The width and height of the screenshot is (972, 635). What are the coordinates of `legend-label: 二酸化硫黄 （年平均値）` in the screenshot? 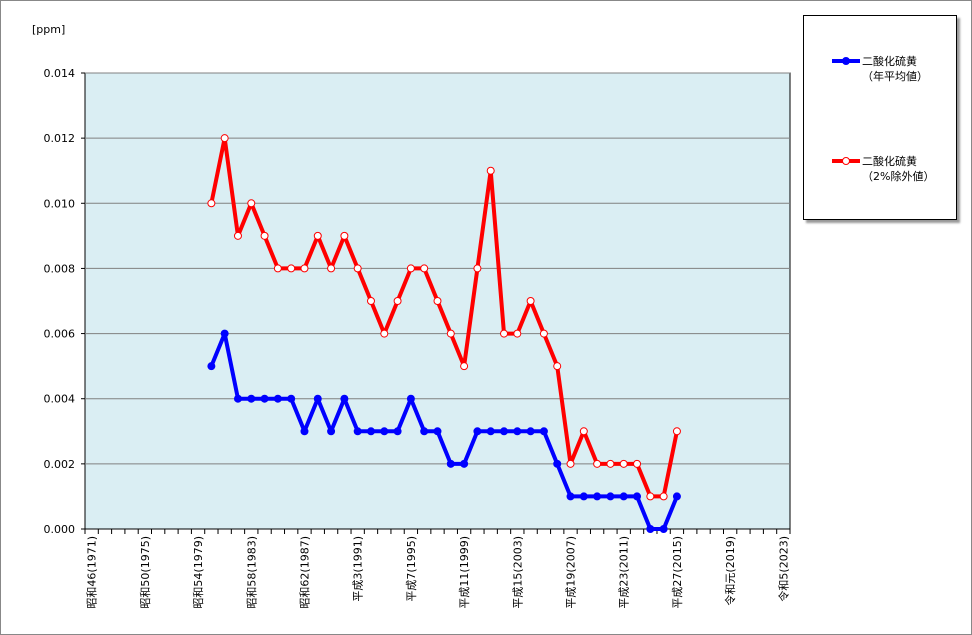 It's located at (895, 69).